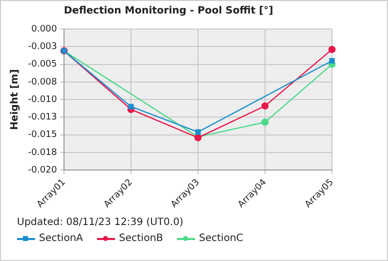 Image resolution: width=388 pixels, height=261 pixels. Describe the element at coordinates (100, 222) in the screenshot. I see `text: Updated: 08/11/23 12:39 (UT0.0)` at that location.